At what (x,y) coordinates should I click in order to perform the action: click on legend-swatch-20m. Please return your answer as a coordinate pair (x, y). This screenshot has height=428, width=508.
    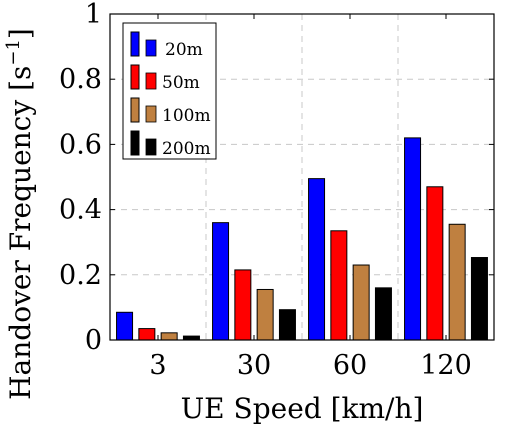
    Looking at the image, I should click on (135, 44).